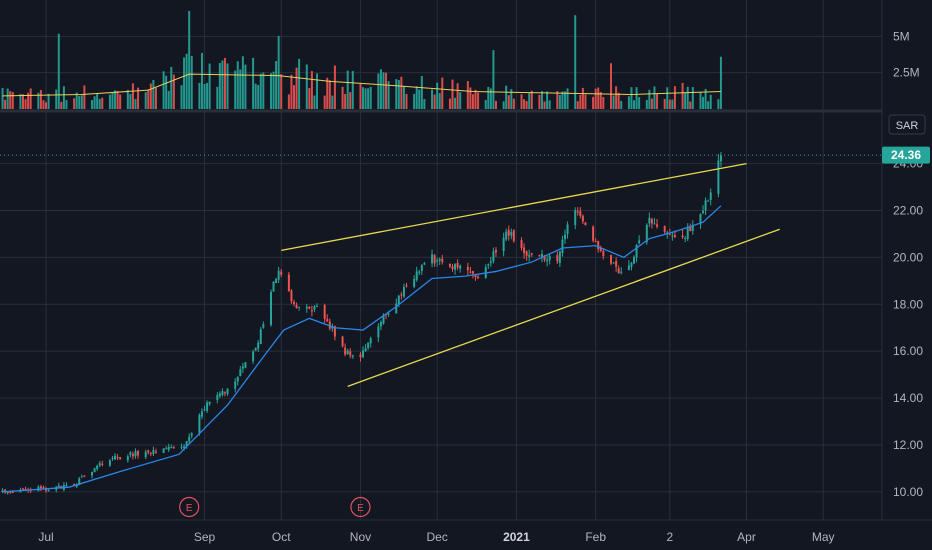 The height and width of the screenshot is (550, 932). Describe the element at coordinates (563, 307) in the screenshot. I see `lower-trendline` at that location.